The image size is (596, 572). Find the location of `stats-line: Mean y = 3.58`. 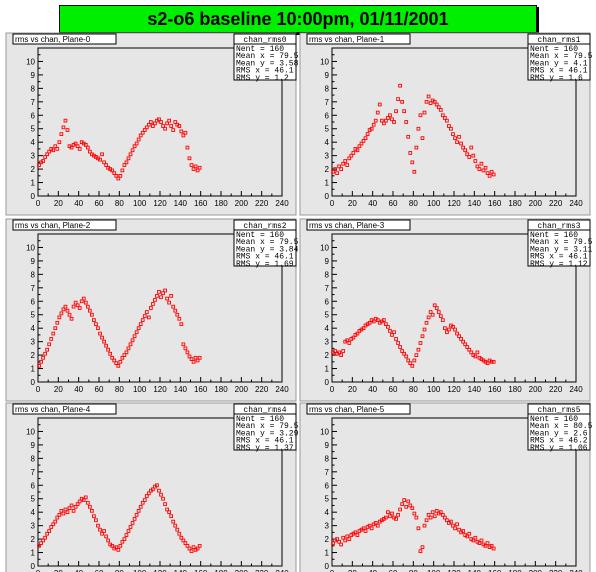

stats-line: Mean y = 3.58 is located at coordinates (267, 63).